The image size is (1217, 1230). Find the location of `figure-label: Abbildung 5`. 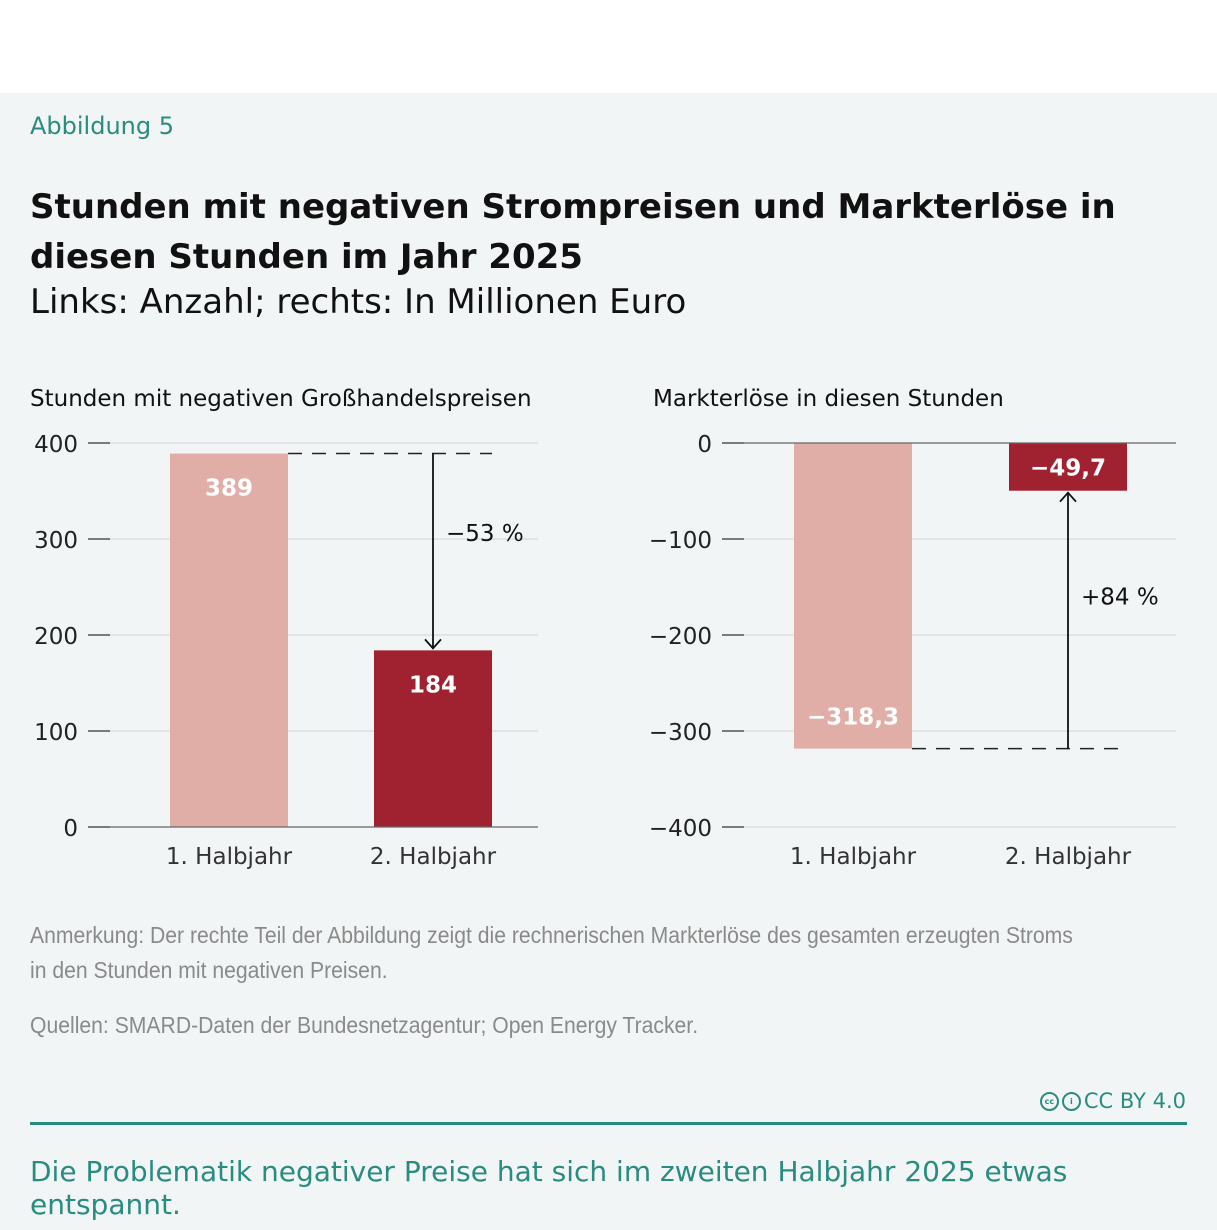

figure-label: Abbildung 5 is located at coordinates (102, 126).